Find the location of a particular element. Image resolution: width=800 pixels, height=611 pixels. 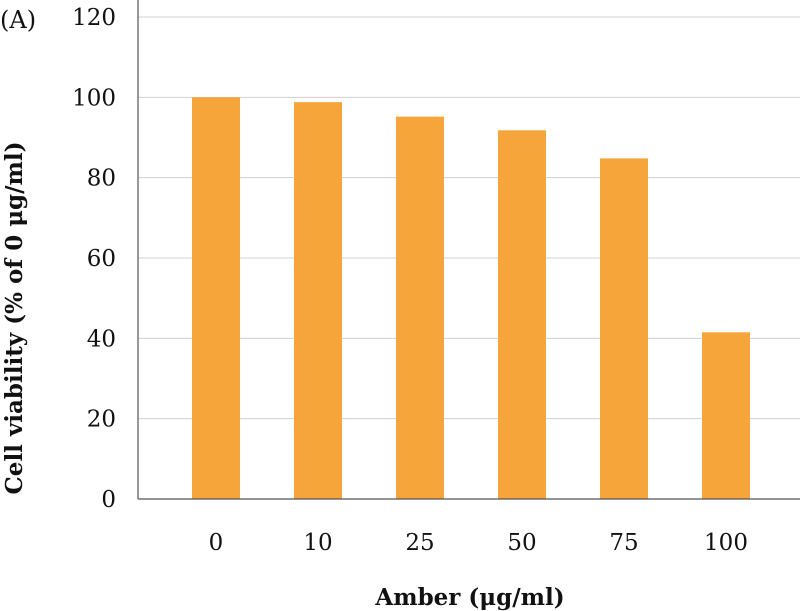

y-tick-label: 0 is located at coordinates (108, 500).